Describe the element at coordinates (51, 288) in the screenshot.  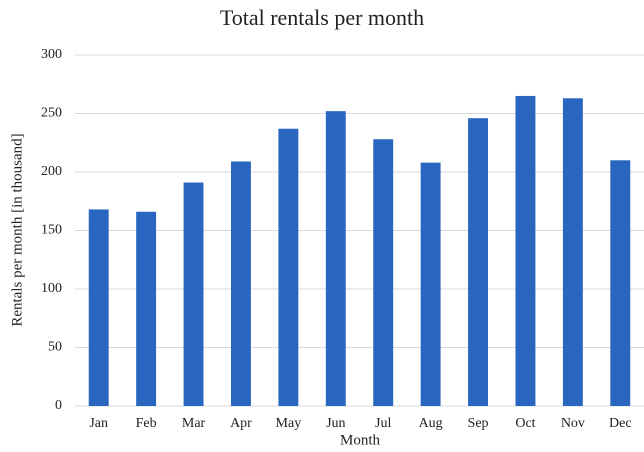
I see `y-tick-label: 100` at that location.